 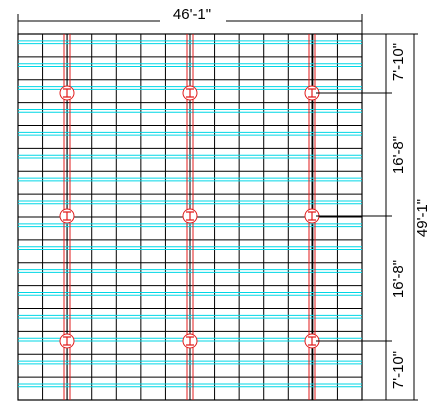 What do you see at coordinates (398, 62) in the screenshot?
I see `bay-top-label: 7'-10"` at bounding box center [398, 62].